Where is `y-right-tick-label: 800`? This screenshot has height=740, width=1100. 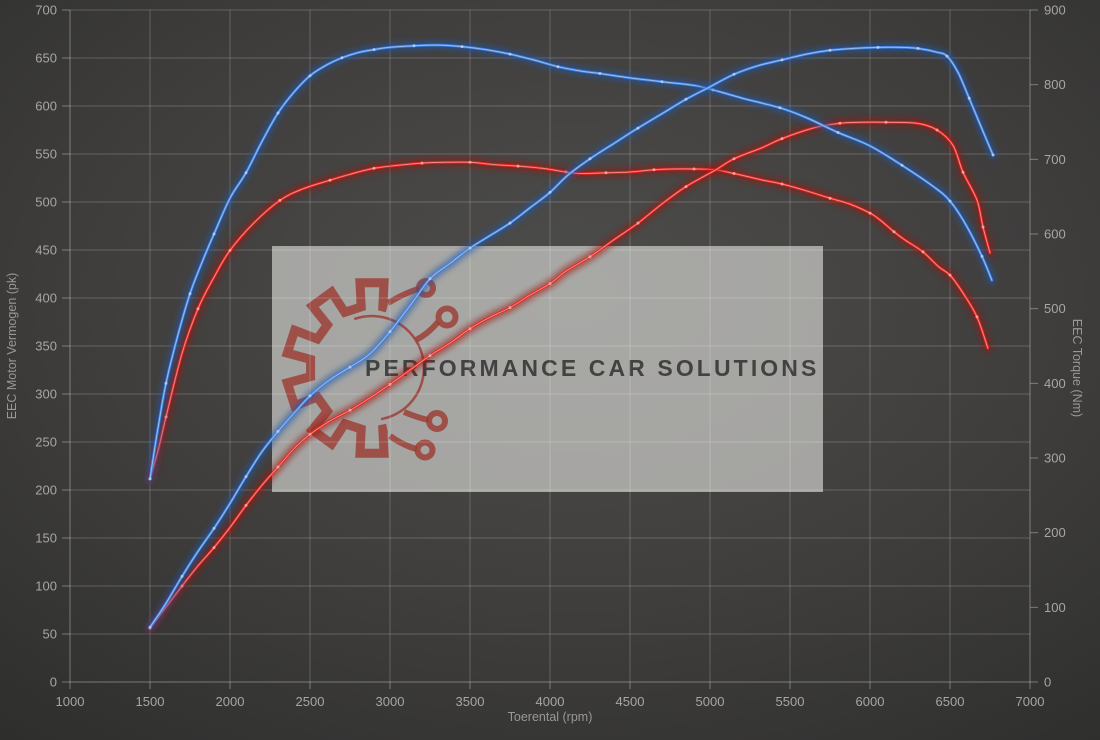 y-right-tick-label: 800 is located at coordinates (1055, 84).